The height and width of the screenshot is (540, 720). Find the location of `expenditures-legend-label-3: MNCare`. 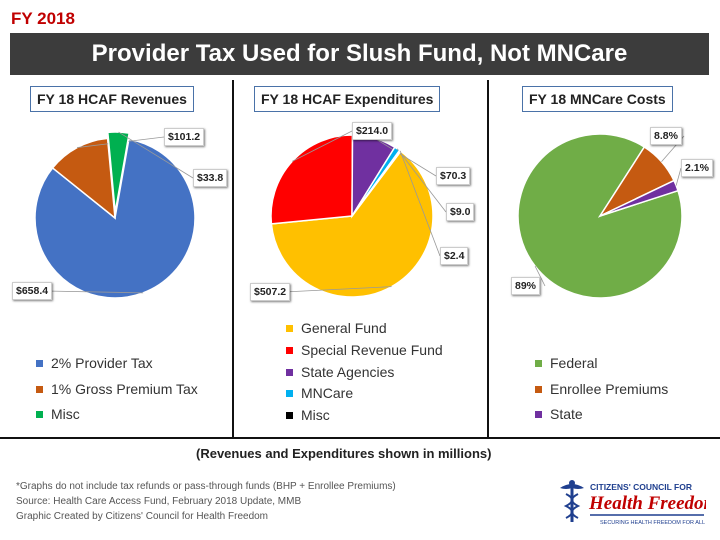

expenditures-legend-label-3: MNCare is located at coordinates (327, 393).